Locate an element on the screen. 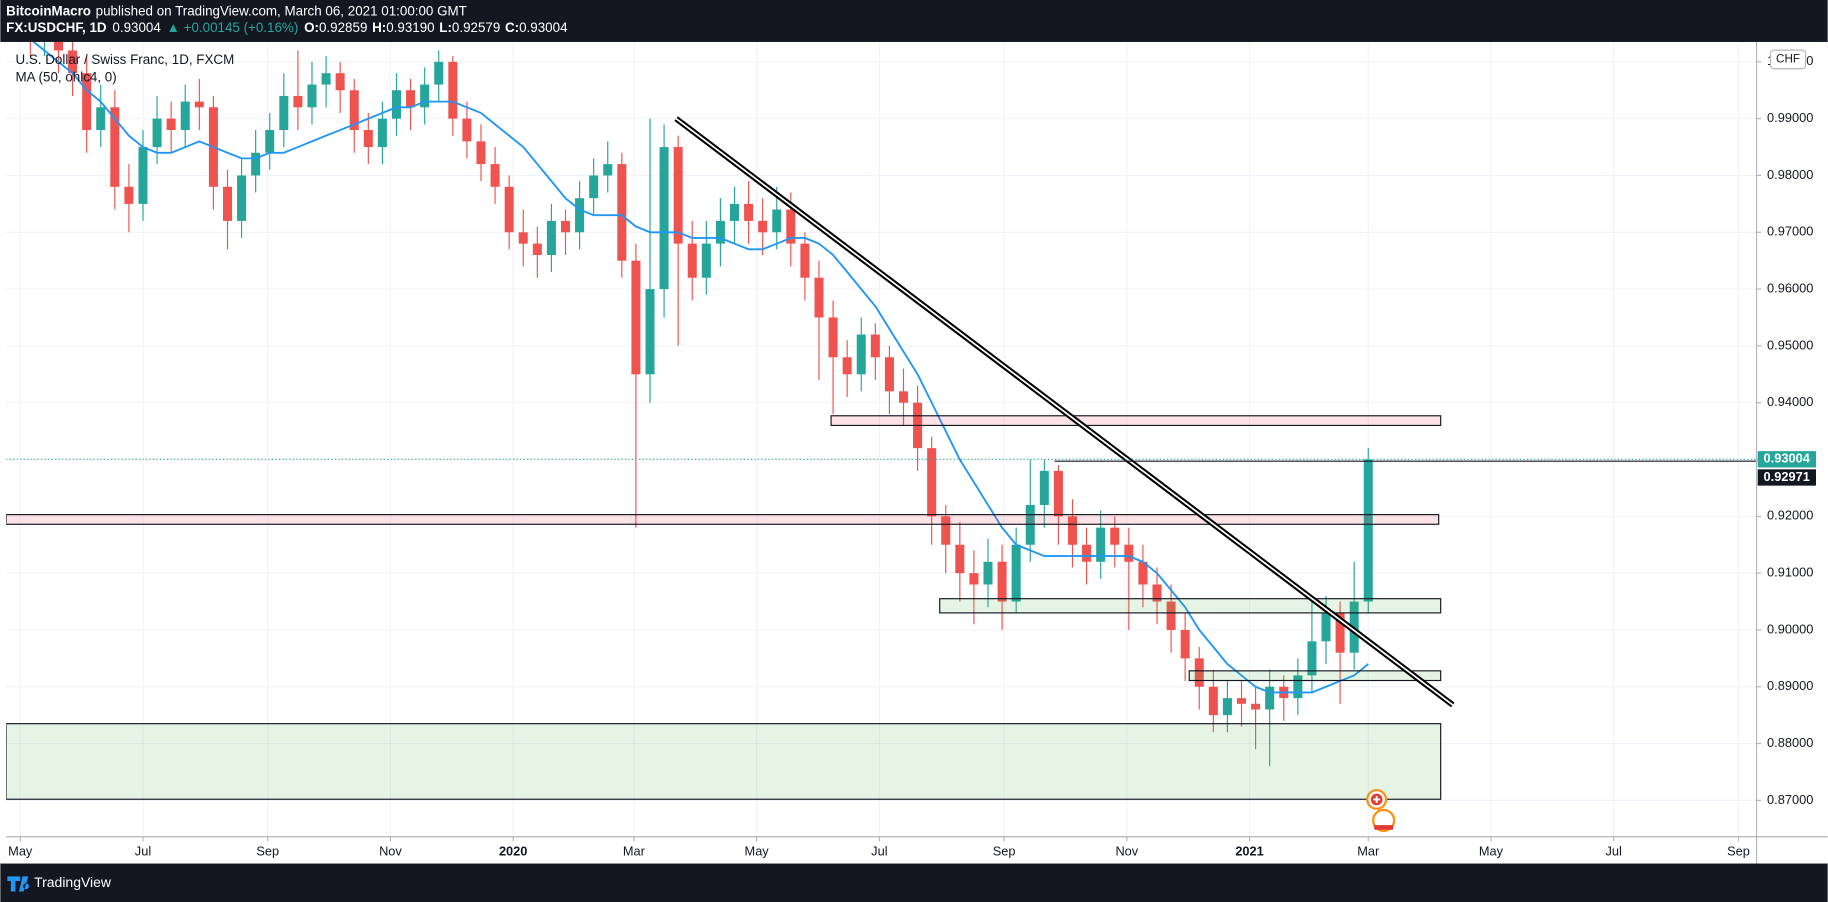 The width and height of the screenshot is (1828, 902). last-price-label-bg is located at coordinates (1786, 459).